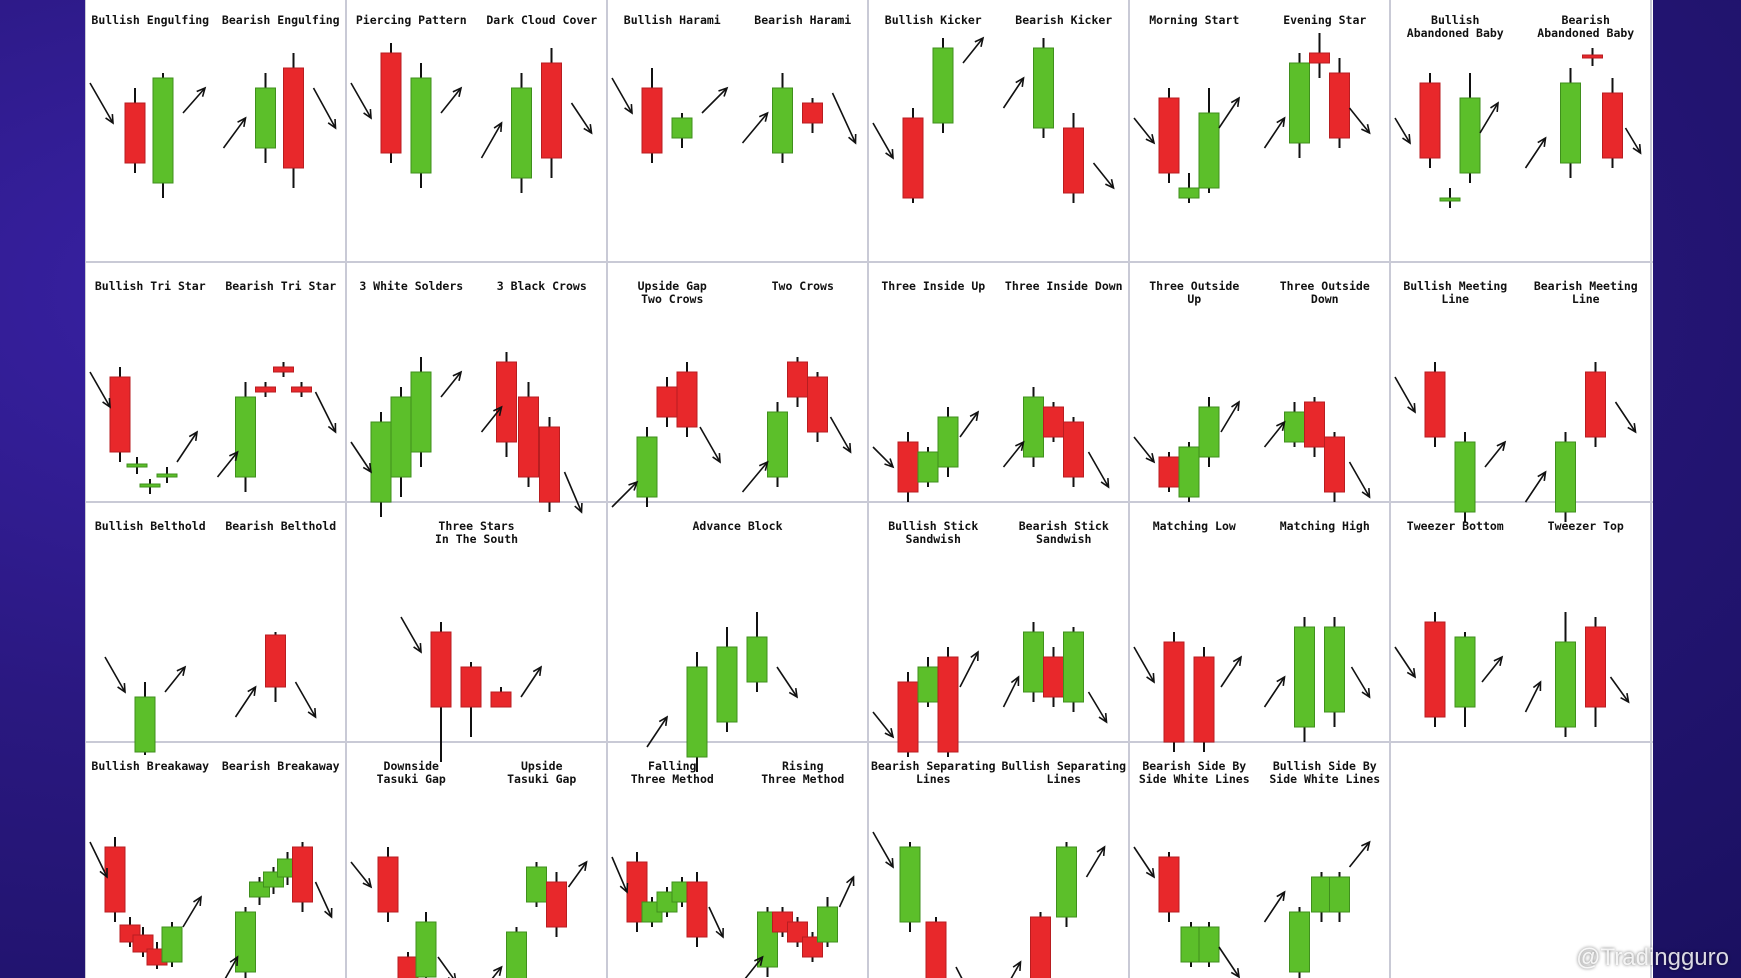 The image size is (1741, 978). I want to click on label-line: Bearish Breakaway, so click(281, 766).